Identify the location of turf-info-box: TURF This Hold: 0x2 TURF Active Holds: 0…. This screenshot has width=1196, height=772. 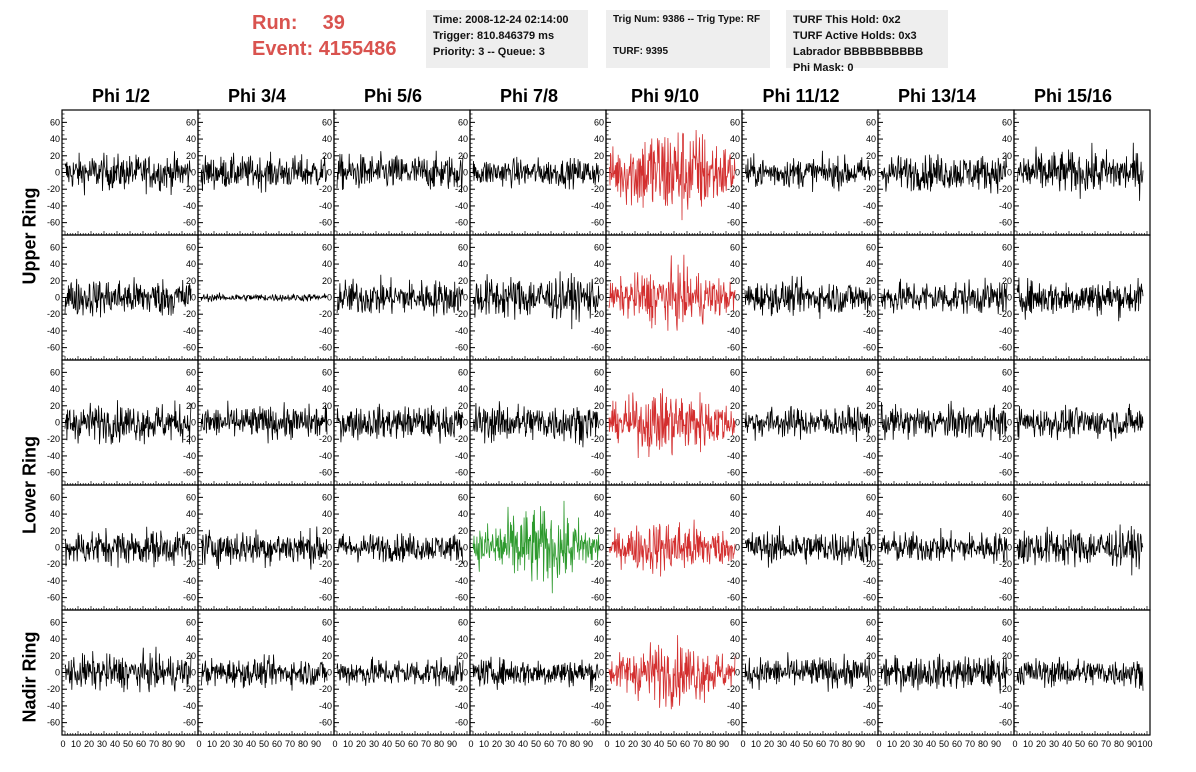
(867, 42).